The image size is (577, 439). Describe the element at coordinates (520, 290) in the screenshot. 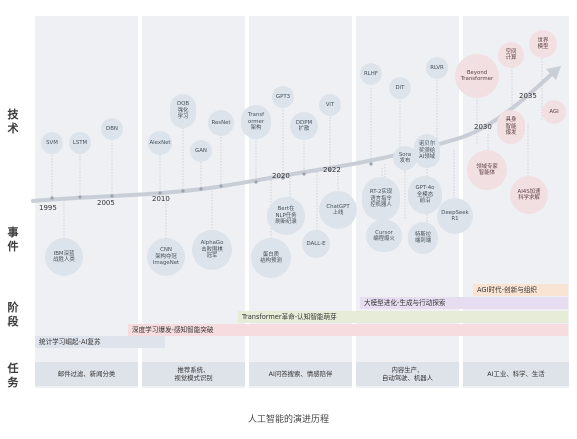

I see `stage-5: AGI时代-创新与组织` at that location.